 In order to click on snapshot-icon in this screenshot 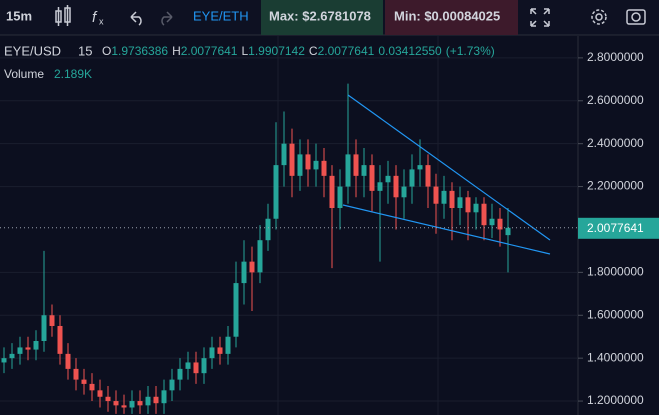, I will do `click(636, 17)`.